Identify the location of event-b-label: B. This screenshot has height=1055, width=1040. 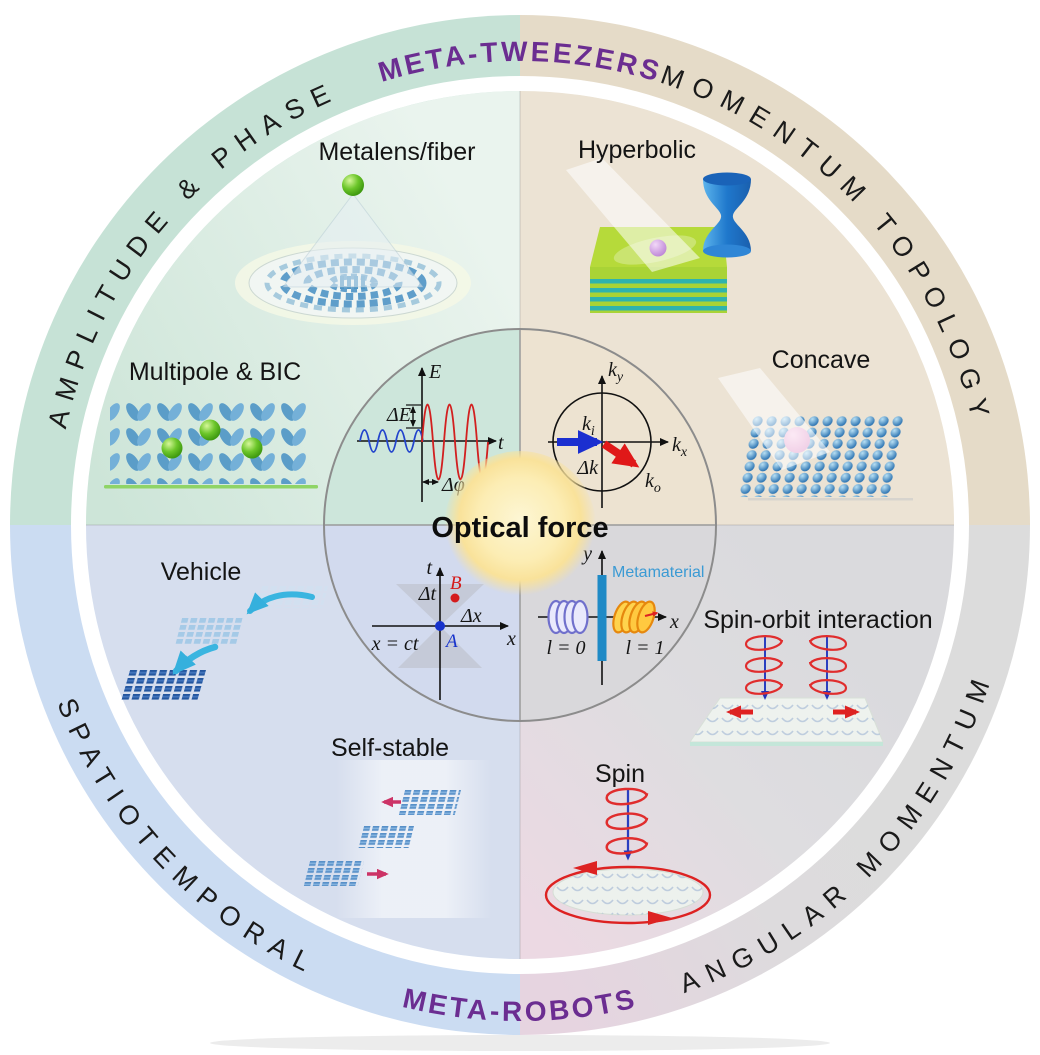
(456, 583).